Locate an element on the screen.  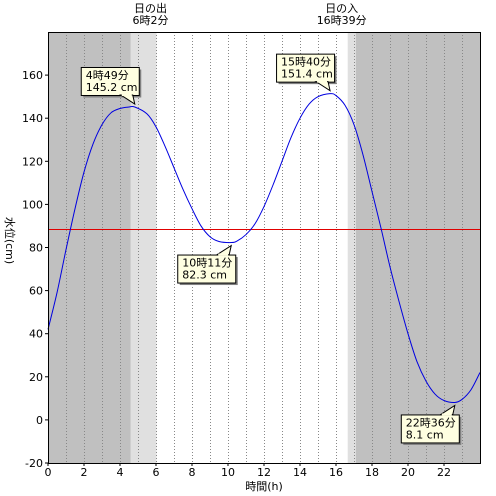
y-tick-label: 80 is located at coordinates (36, 248).